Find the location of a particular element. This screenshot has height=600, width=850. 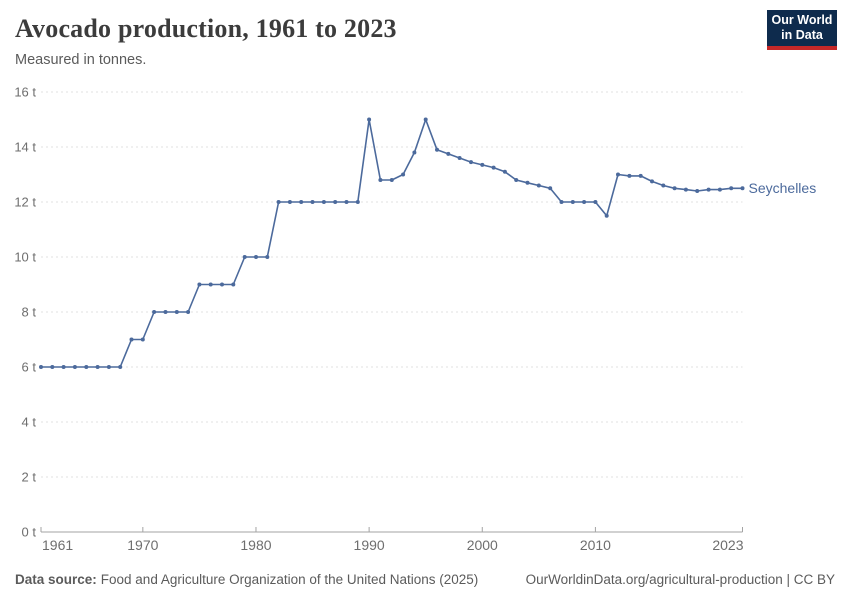

data-point-1990 is located at coordinates (369, 119).